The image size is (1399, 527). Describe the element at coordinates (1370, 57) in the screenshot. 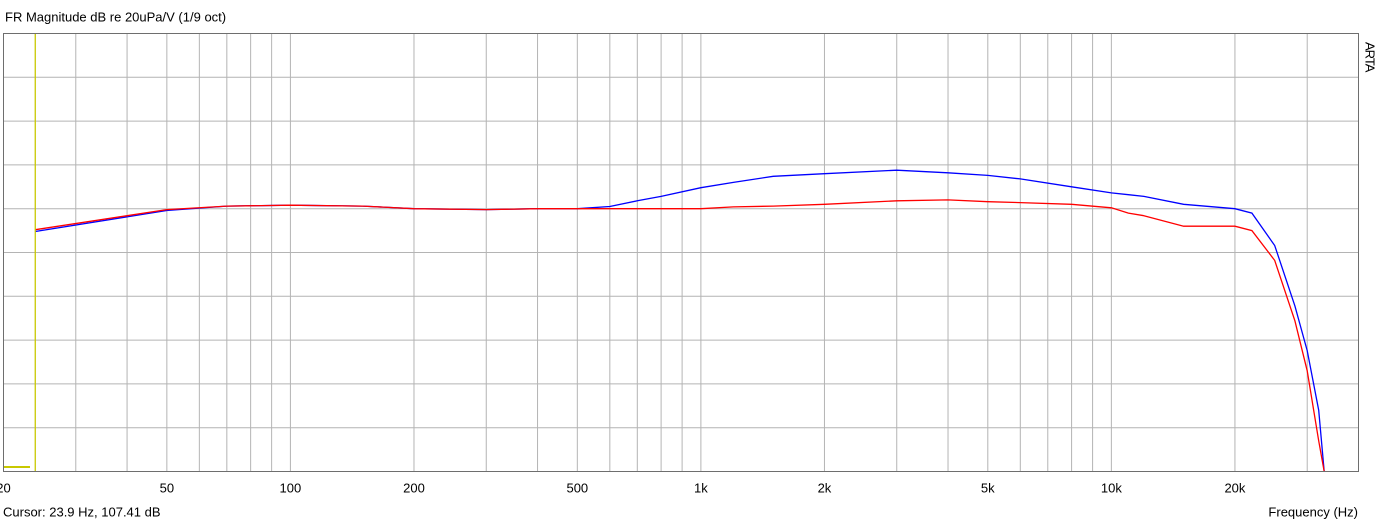

I see `watermark: ARTA` at that location.